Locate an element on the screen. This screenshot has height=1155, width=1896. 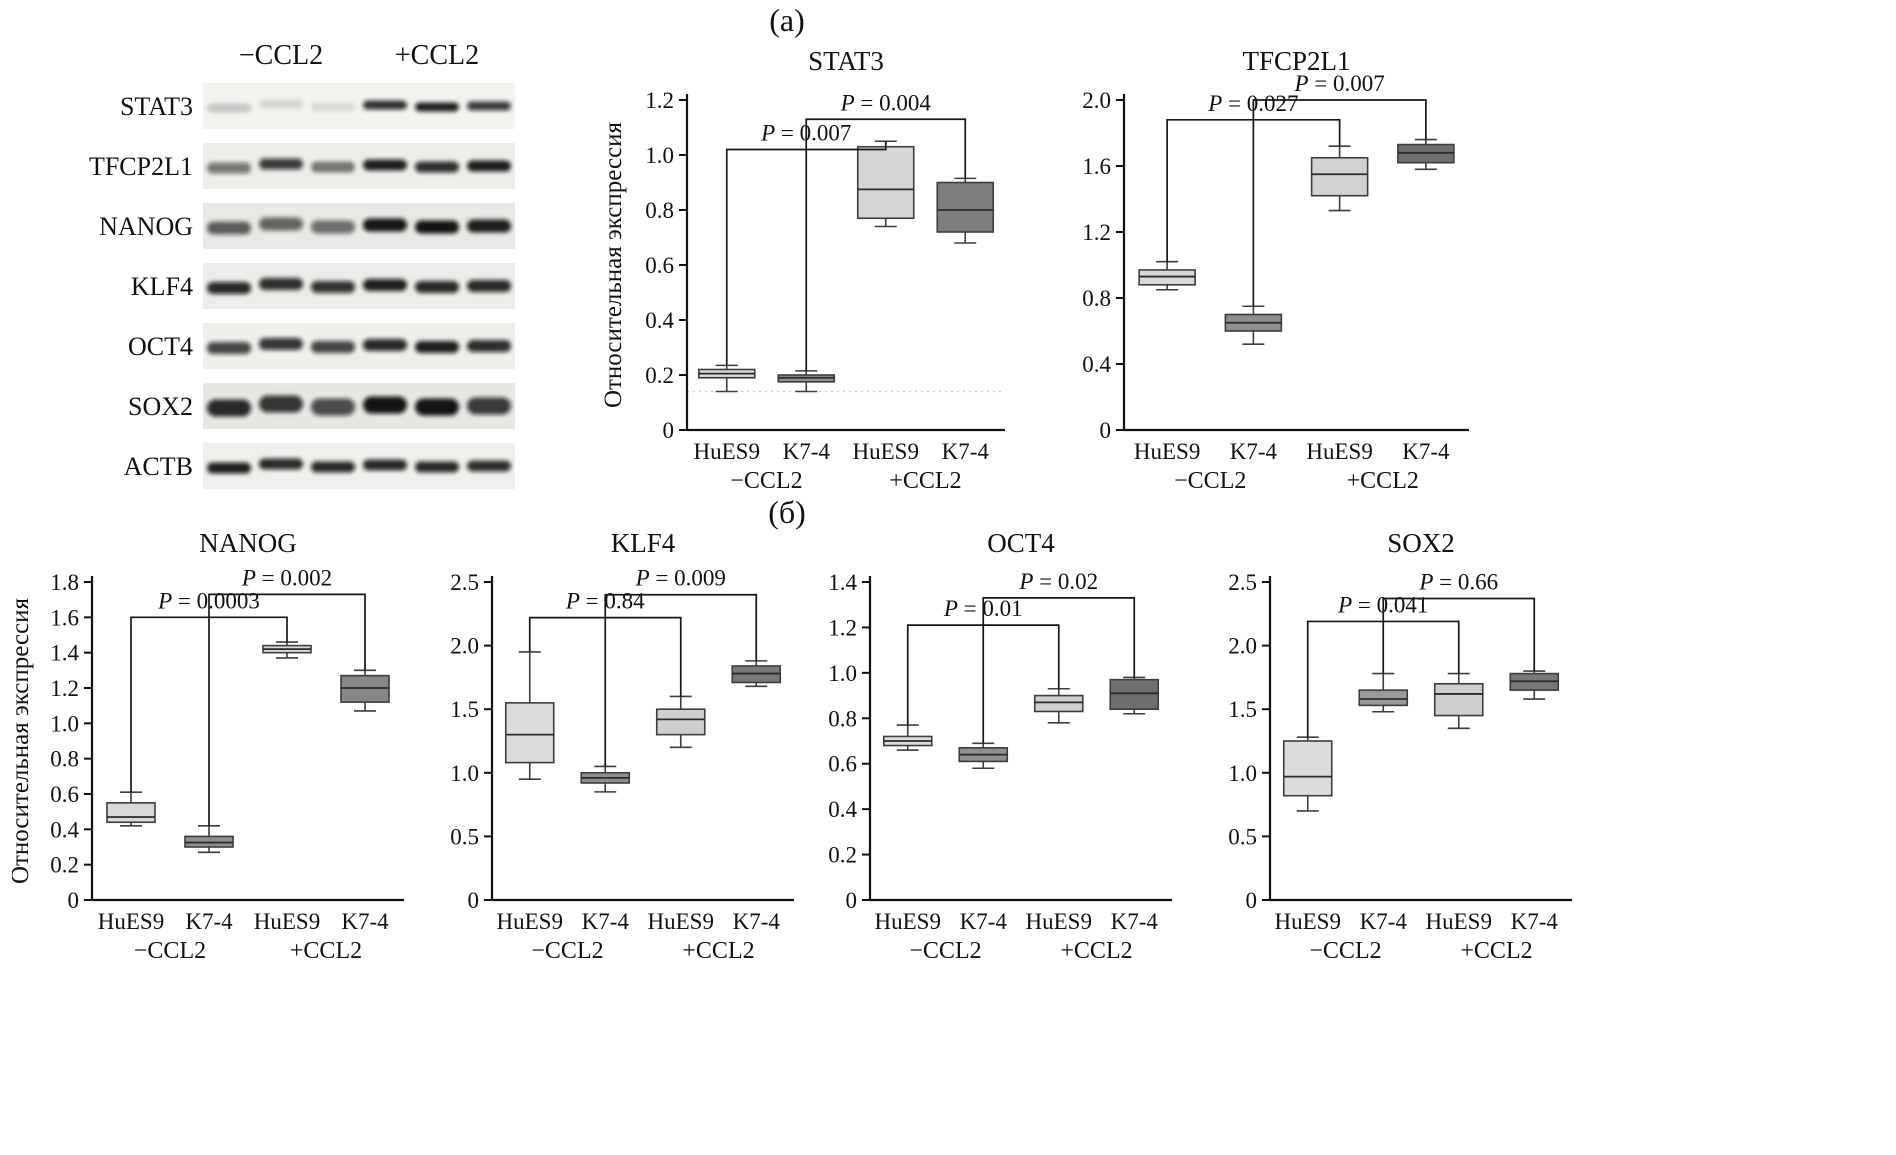
chart-title: KLF4 is located at coordinates (643, 544).